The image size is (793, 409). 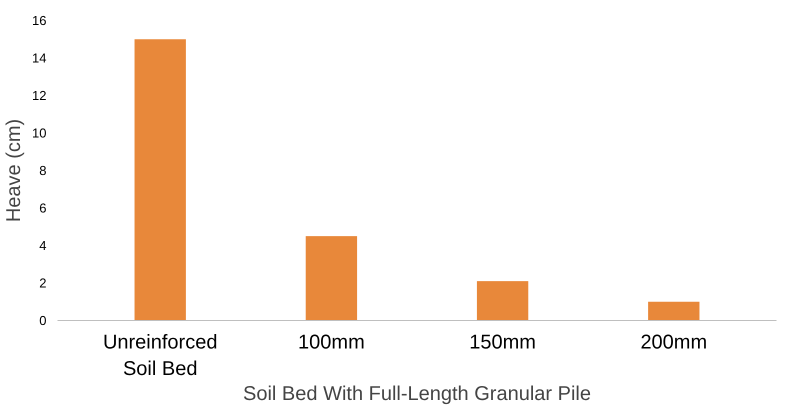 I want to click on y-tick-label: 8, so click(x=43, y=170).